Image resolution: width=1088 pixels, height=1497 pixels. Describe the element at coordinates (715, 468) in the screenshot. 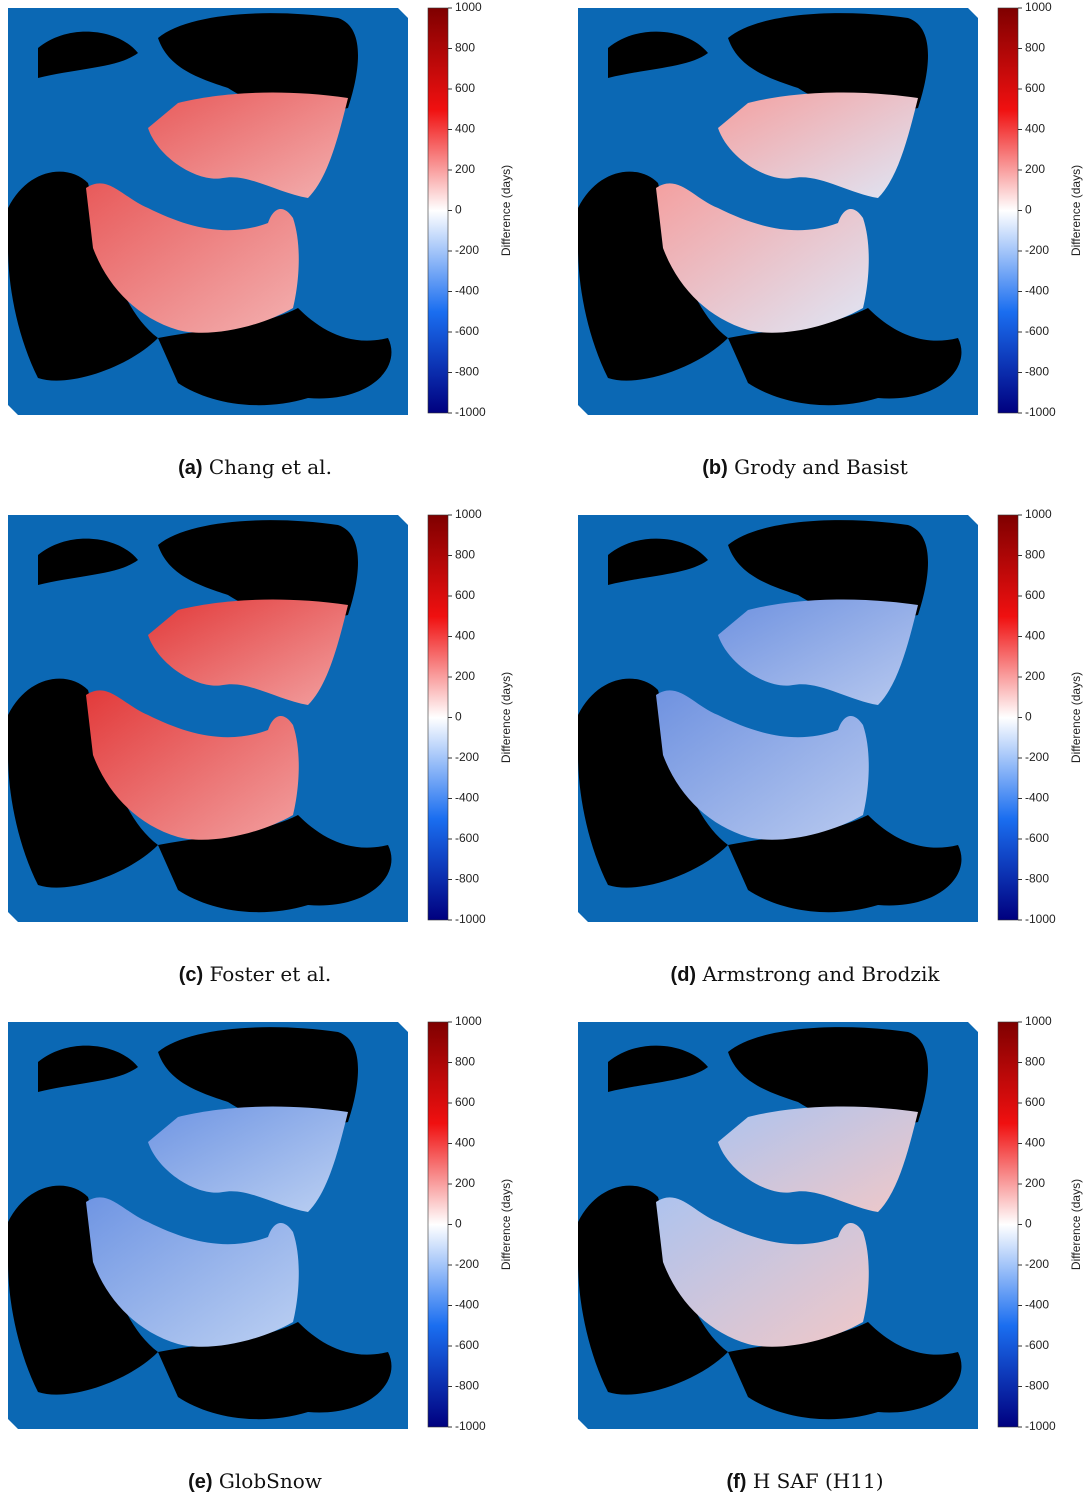

I see `caption-label: (b)` at that location.